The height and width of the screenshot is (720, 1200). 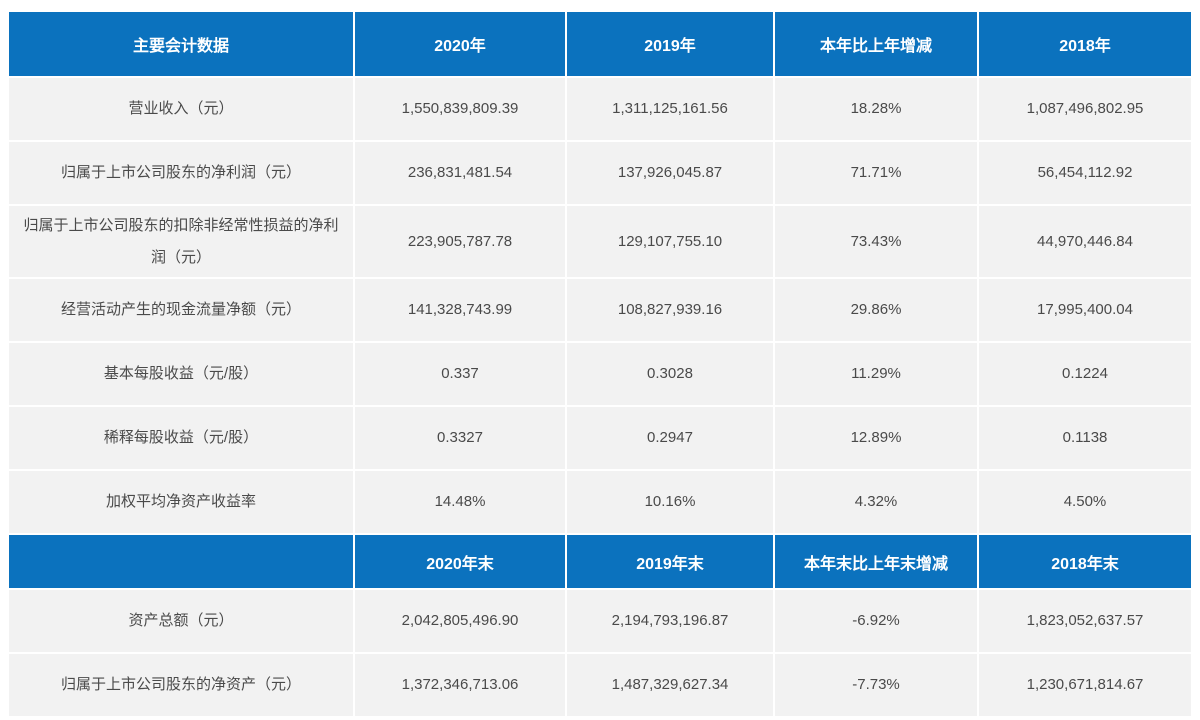 I want to click on annual-header: 主要会计数据 2020年 2019年 本年比上年增减 2018年, so click(x=600, y=44).